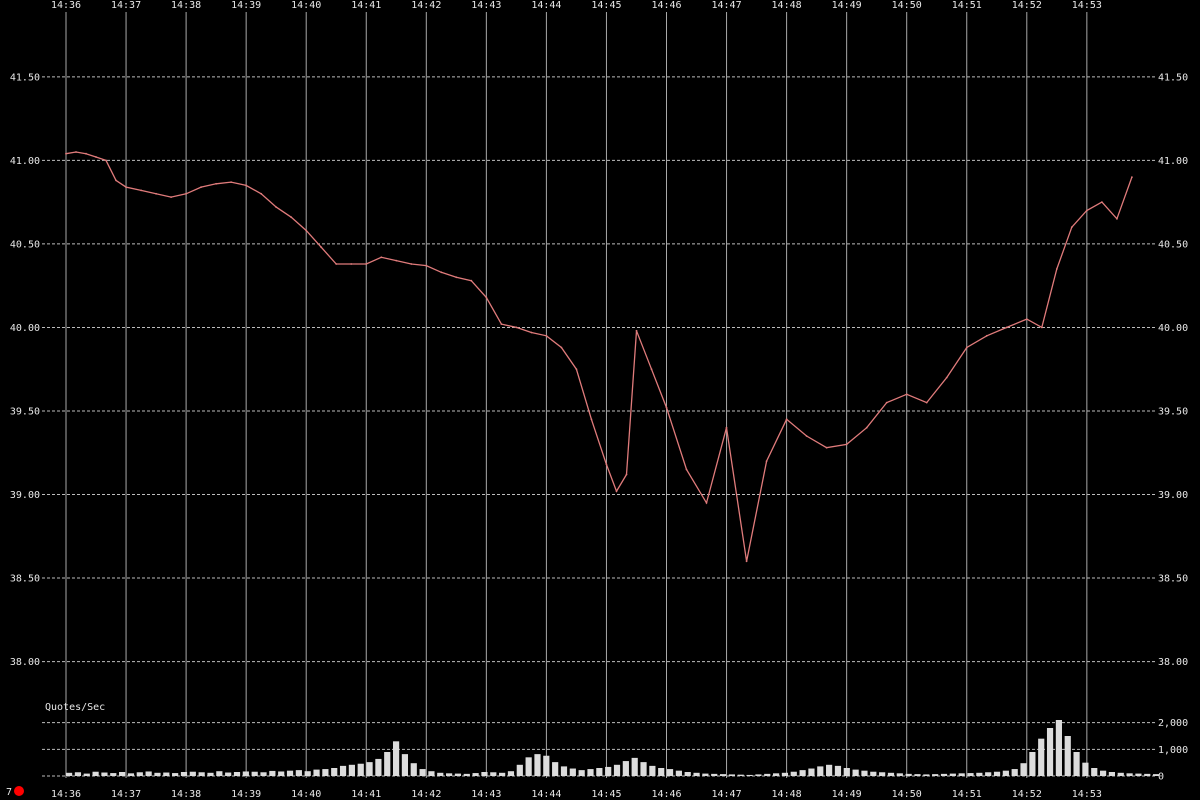 The width and height of the screenshot is (1200, 800). What do you see at coordinates (9, 792) in the screenshot?
I see `status-indicator-label: 7` at bounding box center [9, 792].